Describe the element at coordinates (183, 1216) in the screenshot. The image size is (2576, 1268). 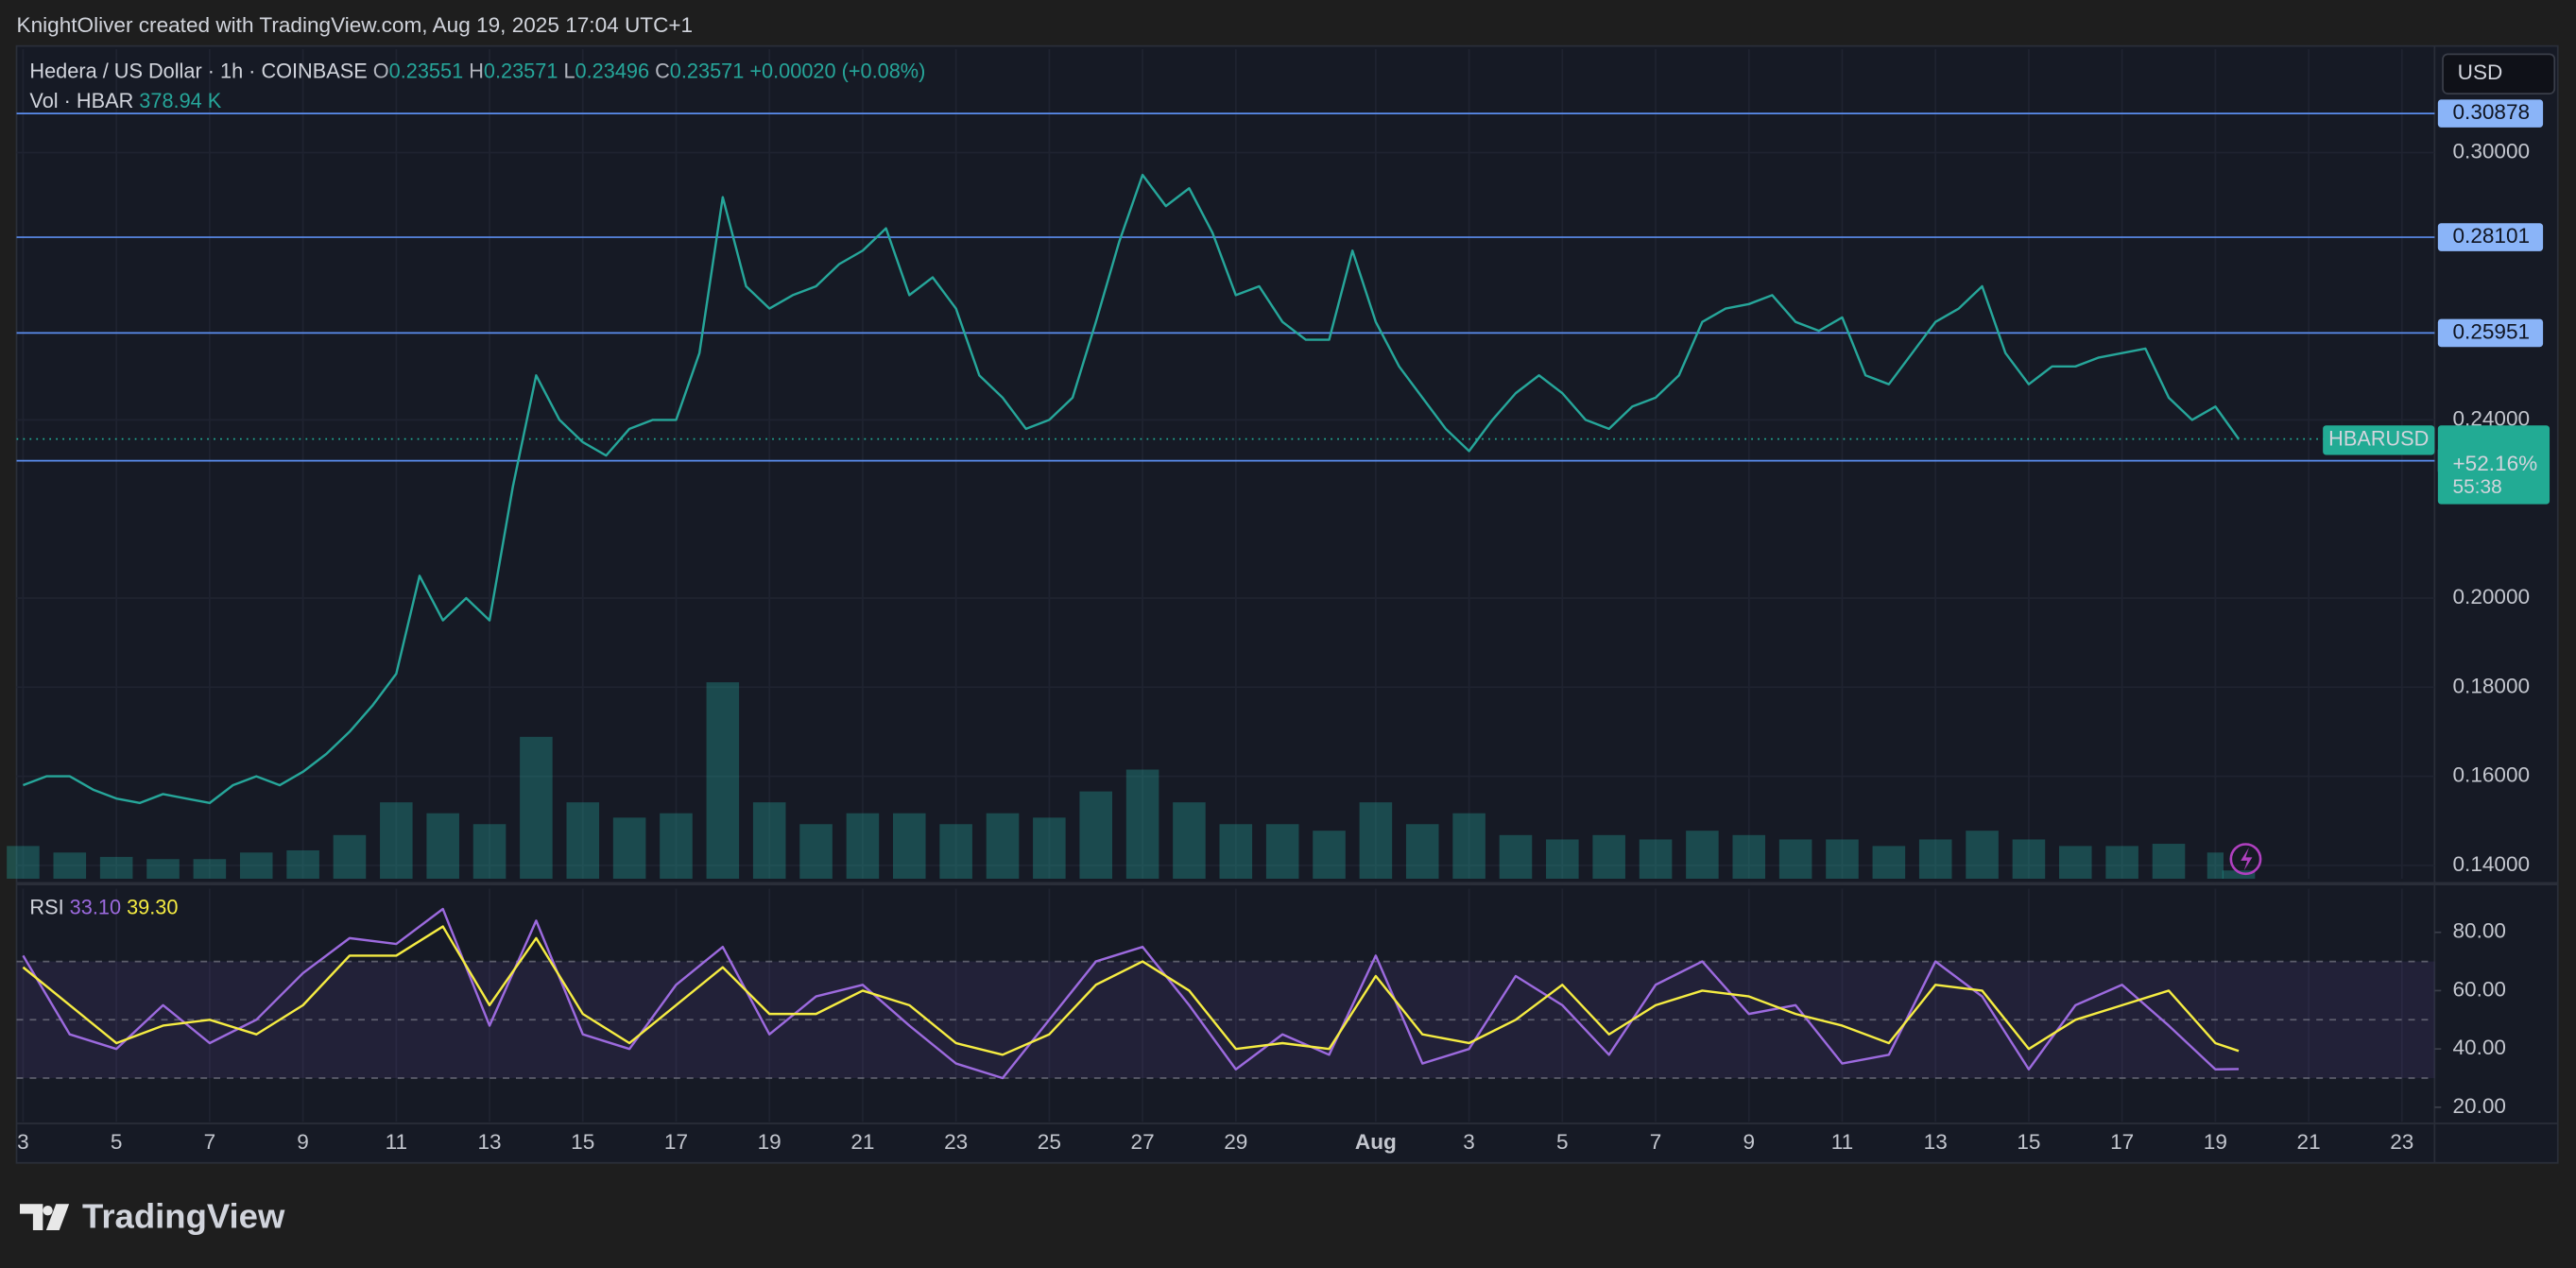
I see `brand: TradingView` at that location.